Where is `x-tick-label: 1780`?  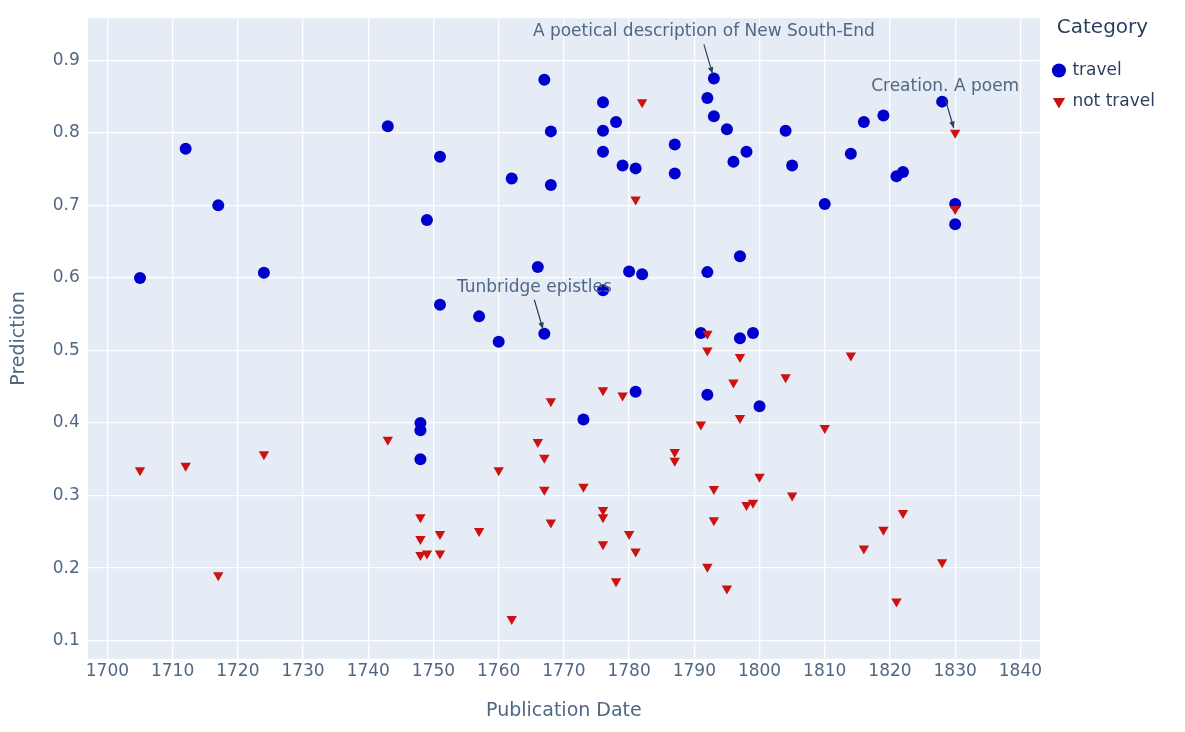
x-tick-label: 1780 is located at coordinates (629, 670).